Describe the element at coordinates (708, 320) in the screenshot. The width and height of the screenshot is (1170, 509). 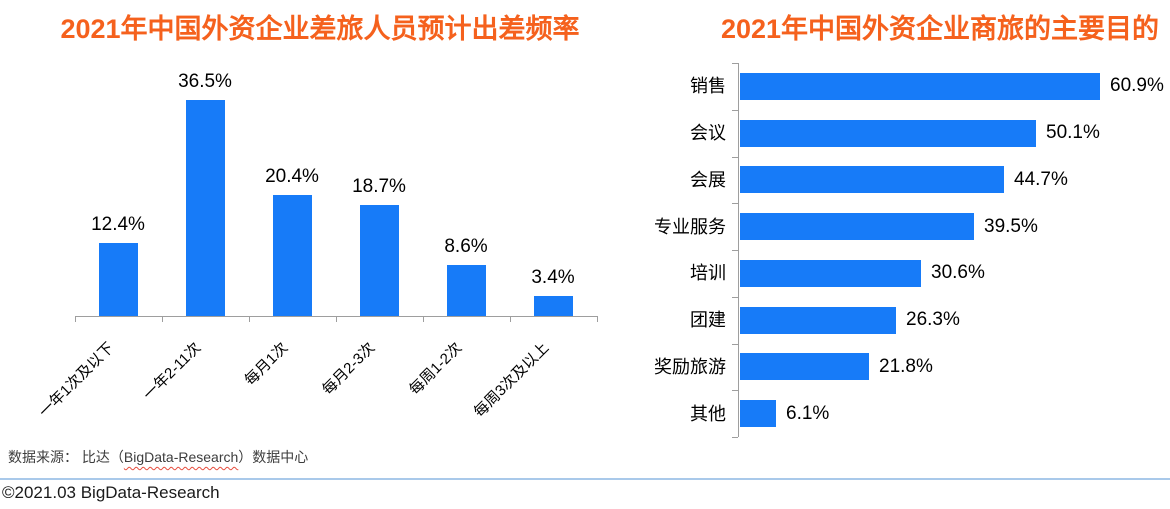
I see `category-label: 团建` at that location.